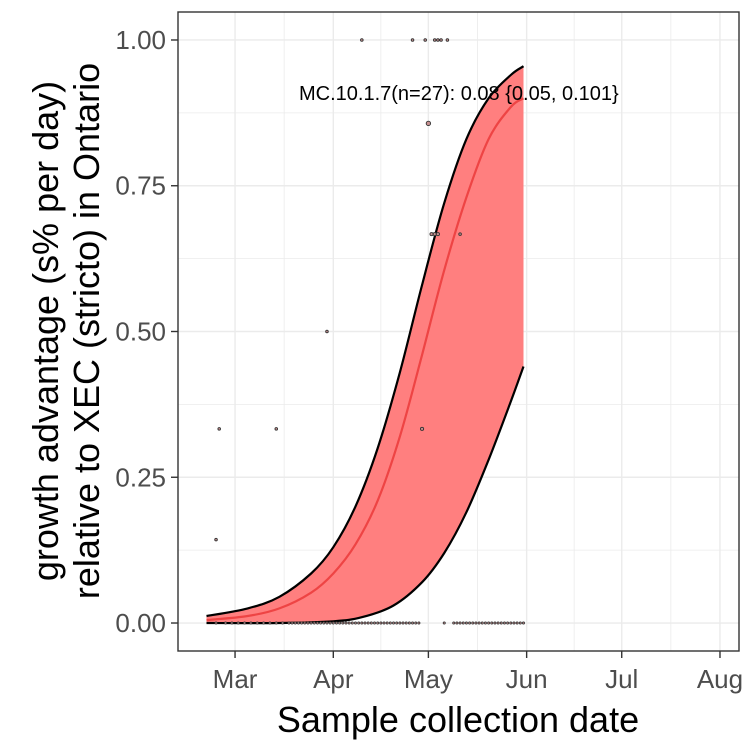 The width and height of the screenshot is (750, 750). I want to click on x-tick-label: Jun, so click(527, 679).